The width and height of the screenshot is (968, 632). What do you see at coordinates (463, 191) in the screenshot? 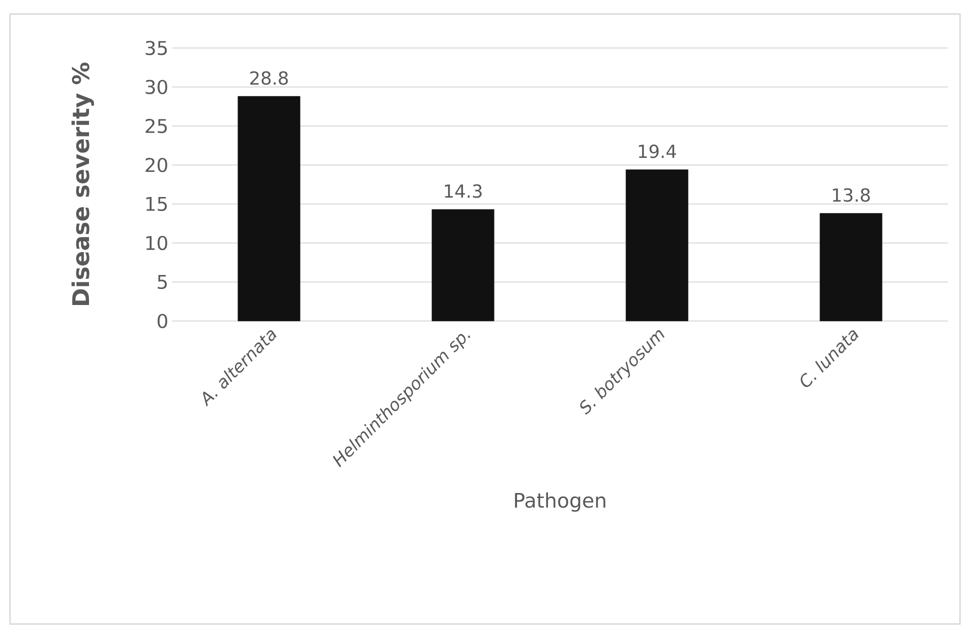
I see `data-label: 14.3` at bounding box center [463, 191].